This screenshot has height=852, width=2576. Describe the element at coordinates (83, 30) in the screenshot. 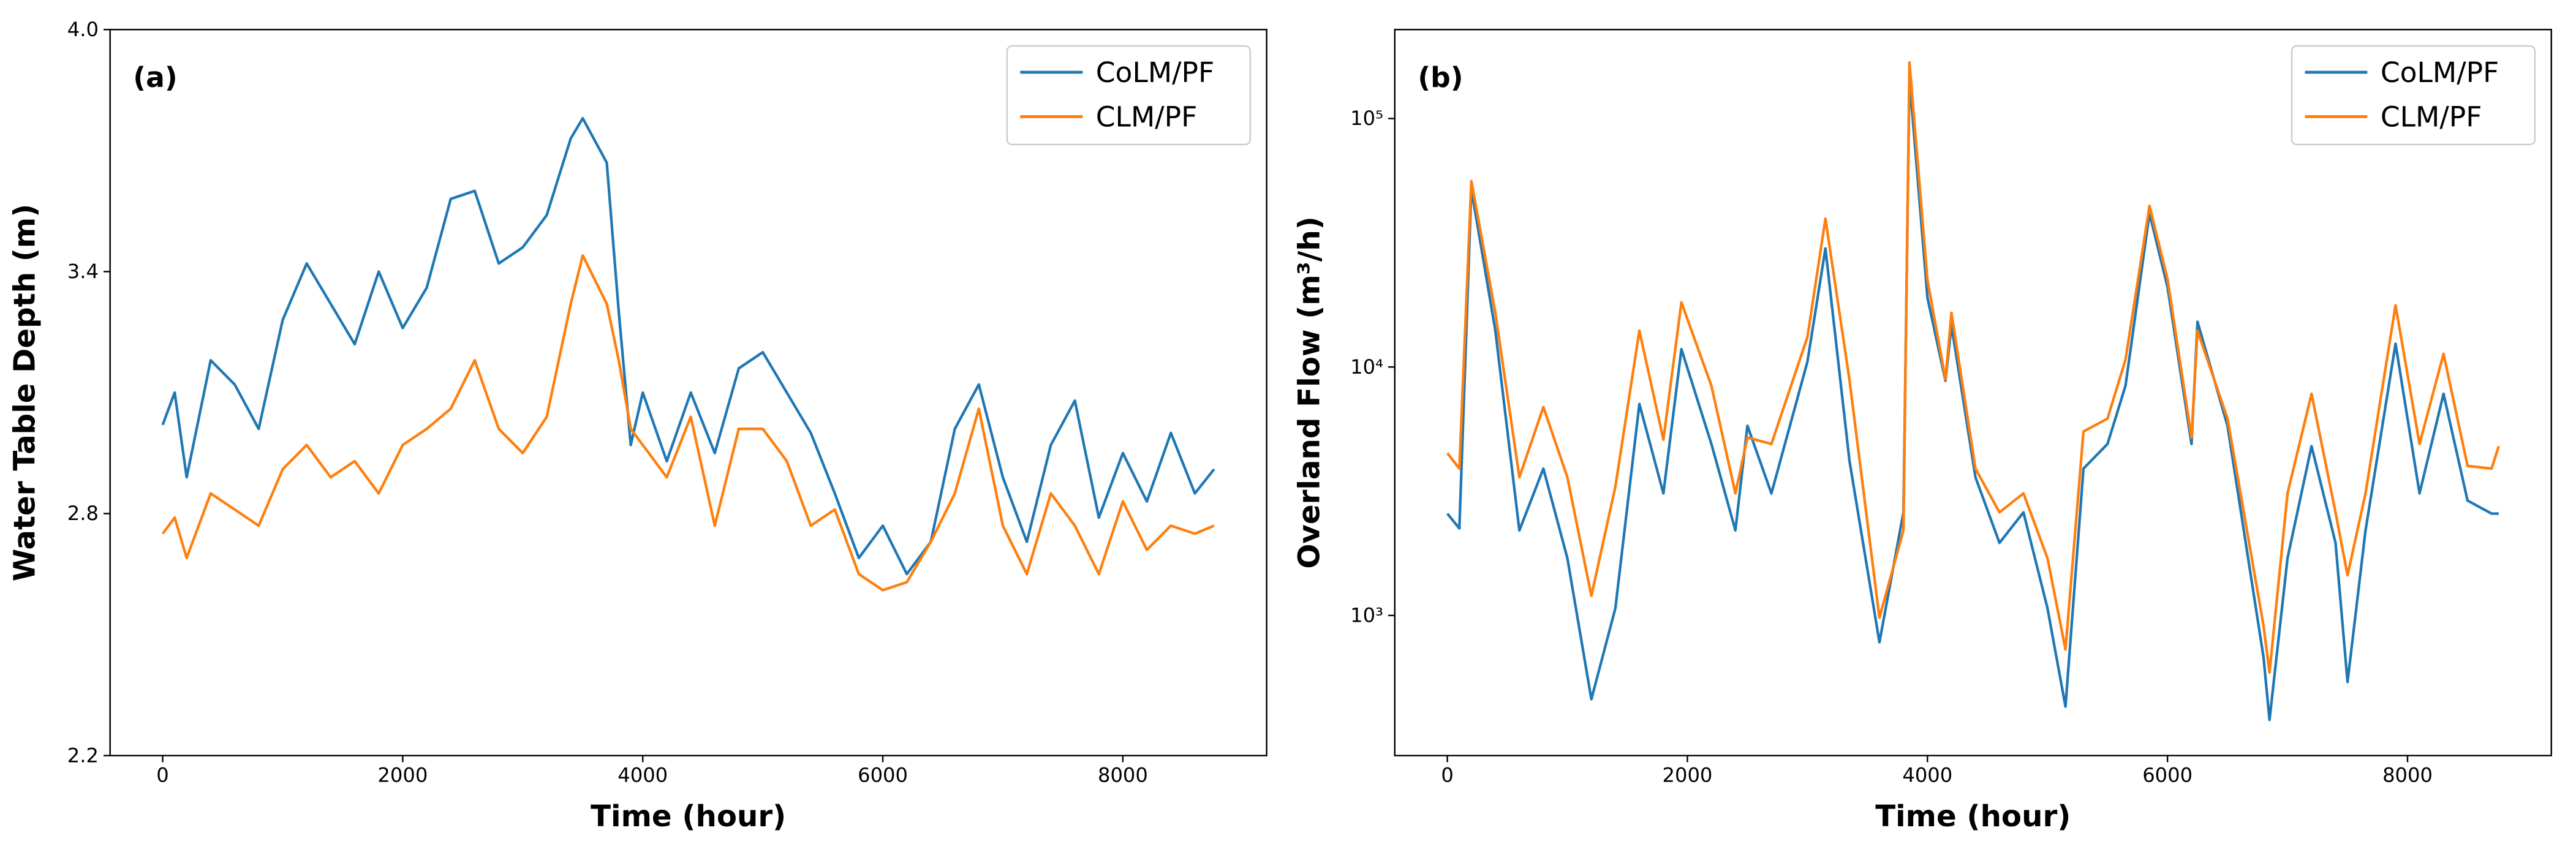

I see `y-tick-label: 4.0` at that location.